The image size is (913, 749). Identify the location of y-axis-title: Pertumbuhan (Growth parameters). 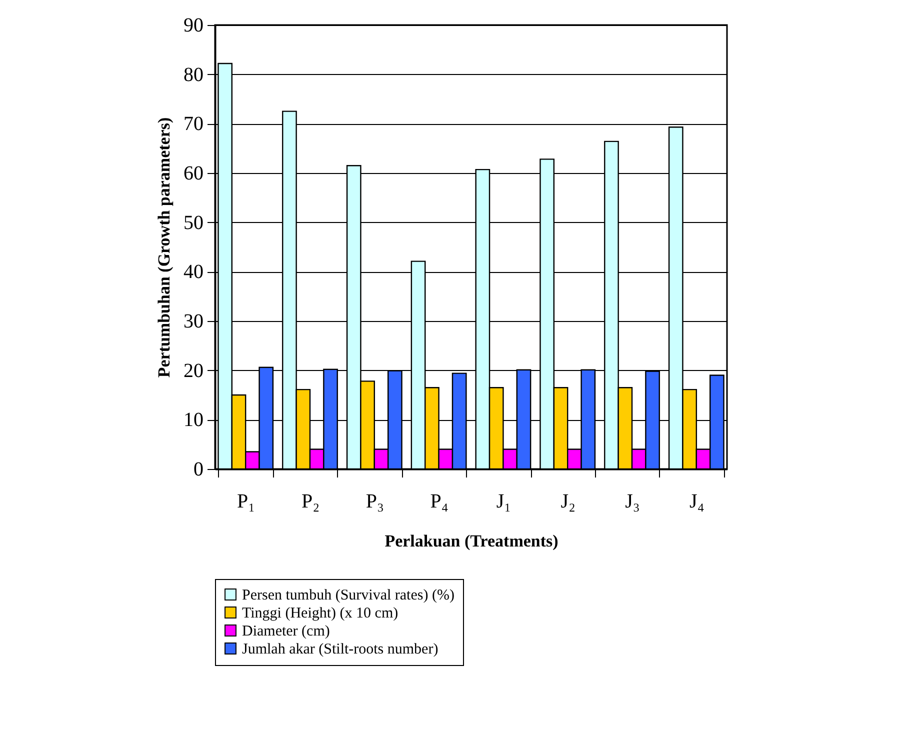
(164, 247).